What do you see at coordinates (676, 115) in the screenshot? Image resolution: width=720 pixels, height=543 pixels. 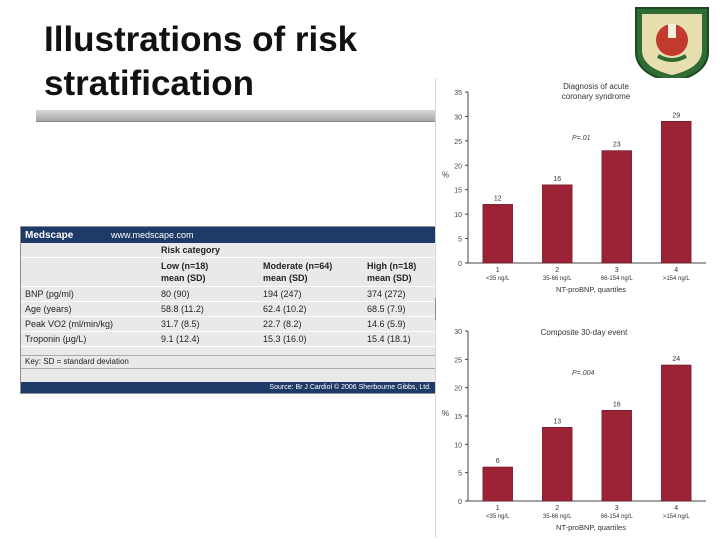 I see `bar-value-label: 29` at bounding box center [676, 115].